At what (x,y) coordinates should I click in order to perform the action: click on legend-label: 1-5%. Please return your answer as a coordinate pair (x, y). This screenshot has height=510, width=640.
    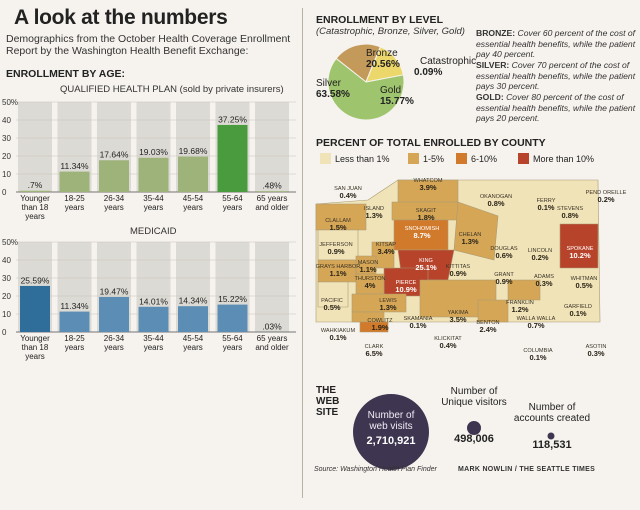
    Looking at the image, I should click on (433, 159).